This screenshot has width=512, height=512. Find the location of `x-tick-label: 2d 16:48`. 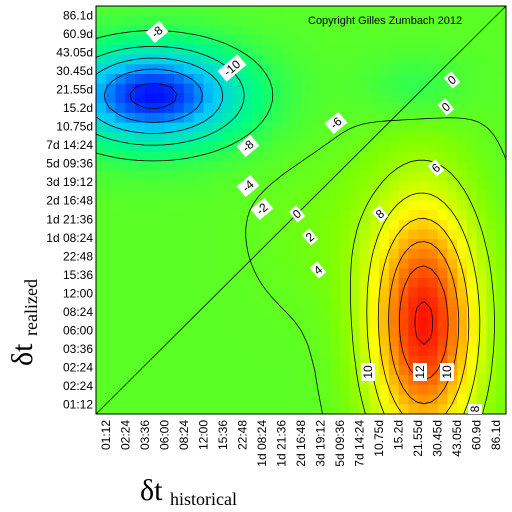

x-tick-label: 2d 16:48 is located at coordinates (301, 443).